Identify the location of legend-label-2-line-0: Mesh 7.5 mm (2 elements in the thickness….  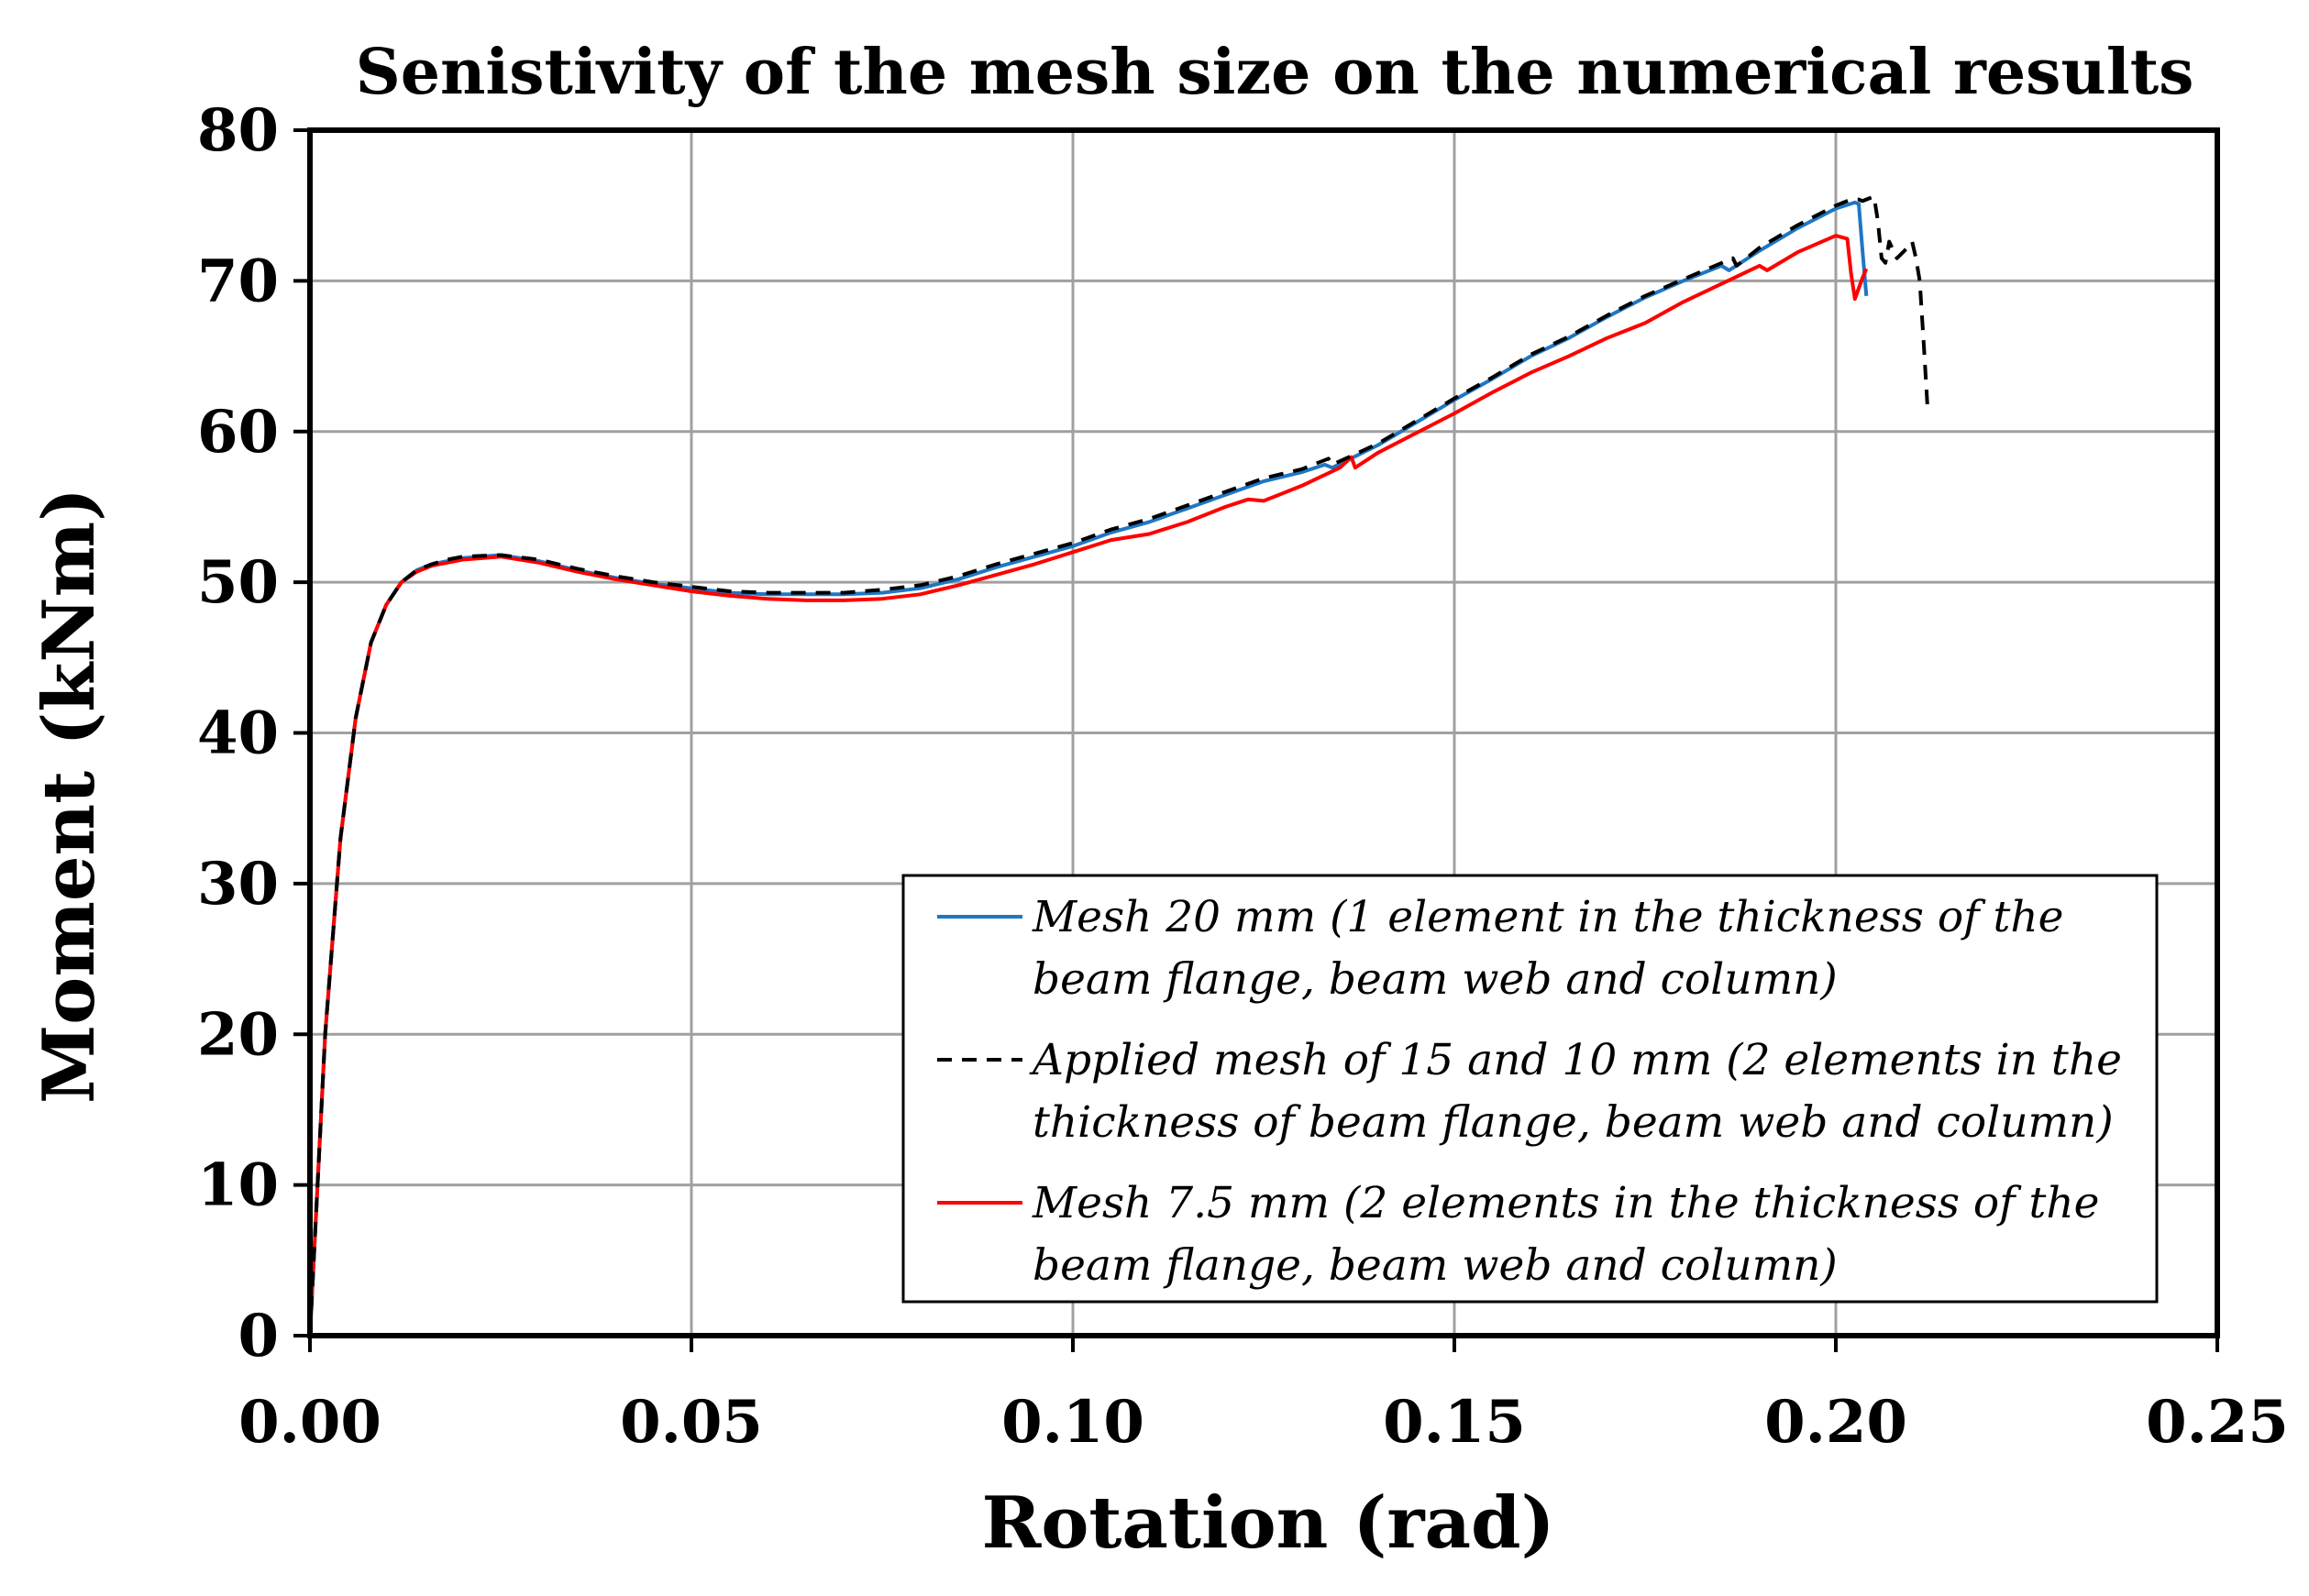
(1565, 1203).